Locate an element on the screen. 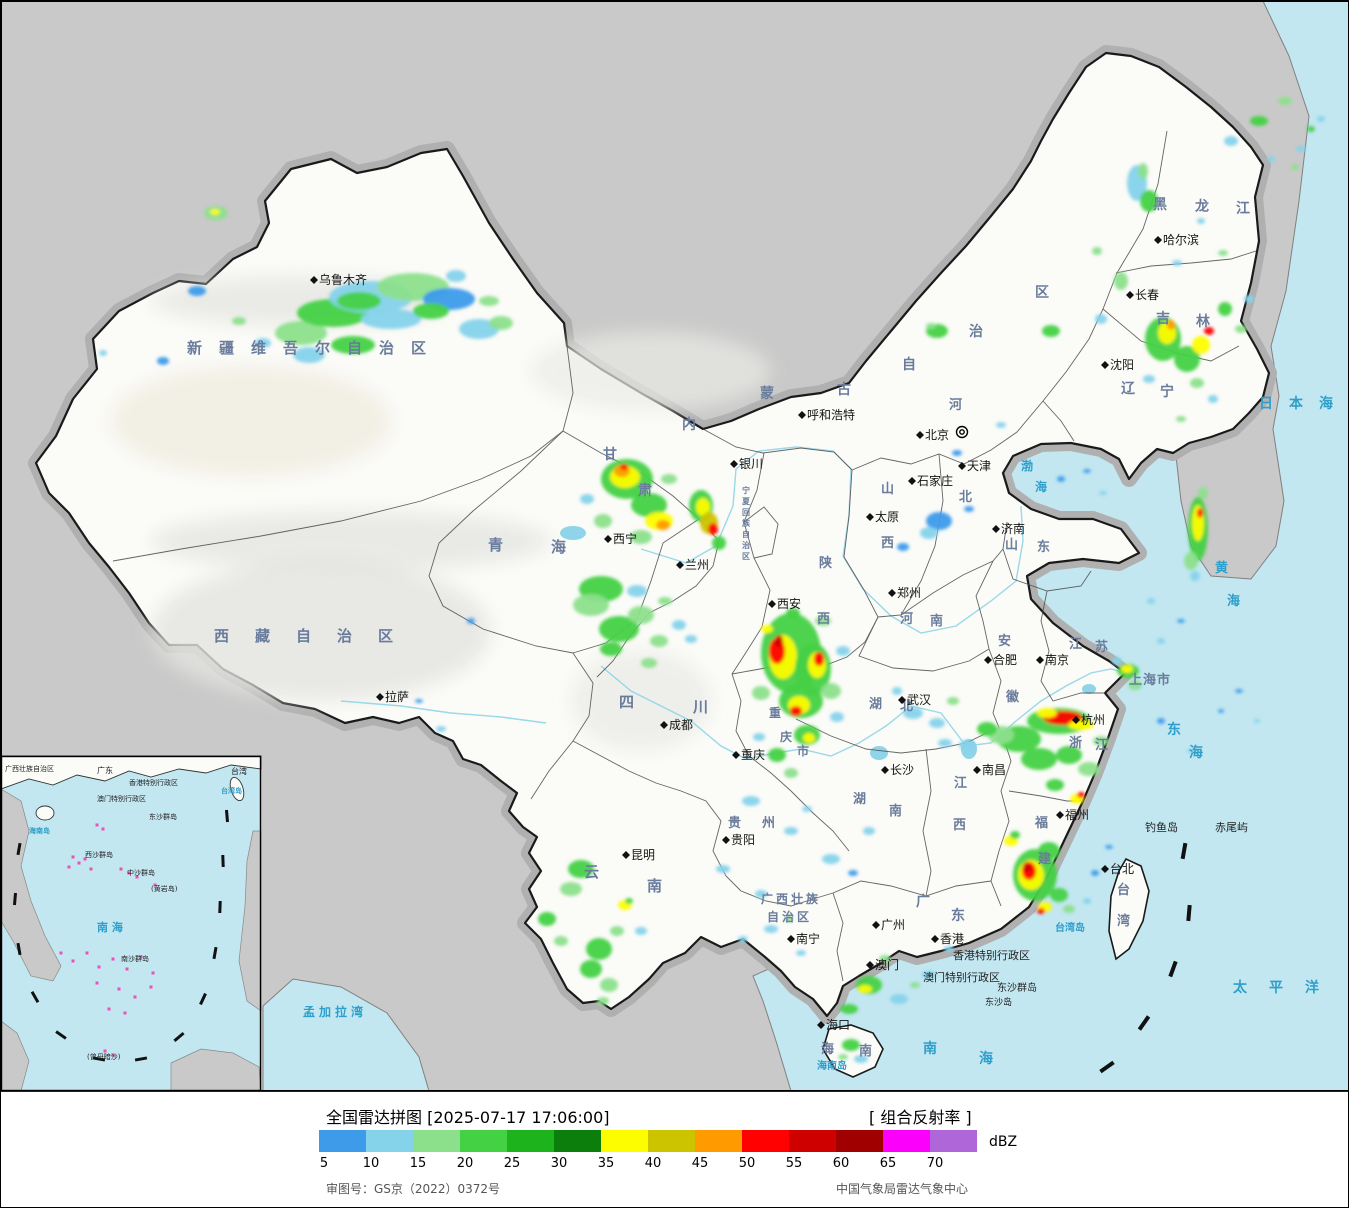 This screenshot has width=1349, height=1208. hainan-island is located at coordinates (853, 1051).